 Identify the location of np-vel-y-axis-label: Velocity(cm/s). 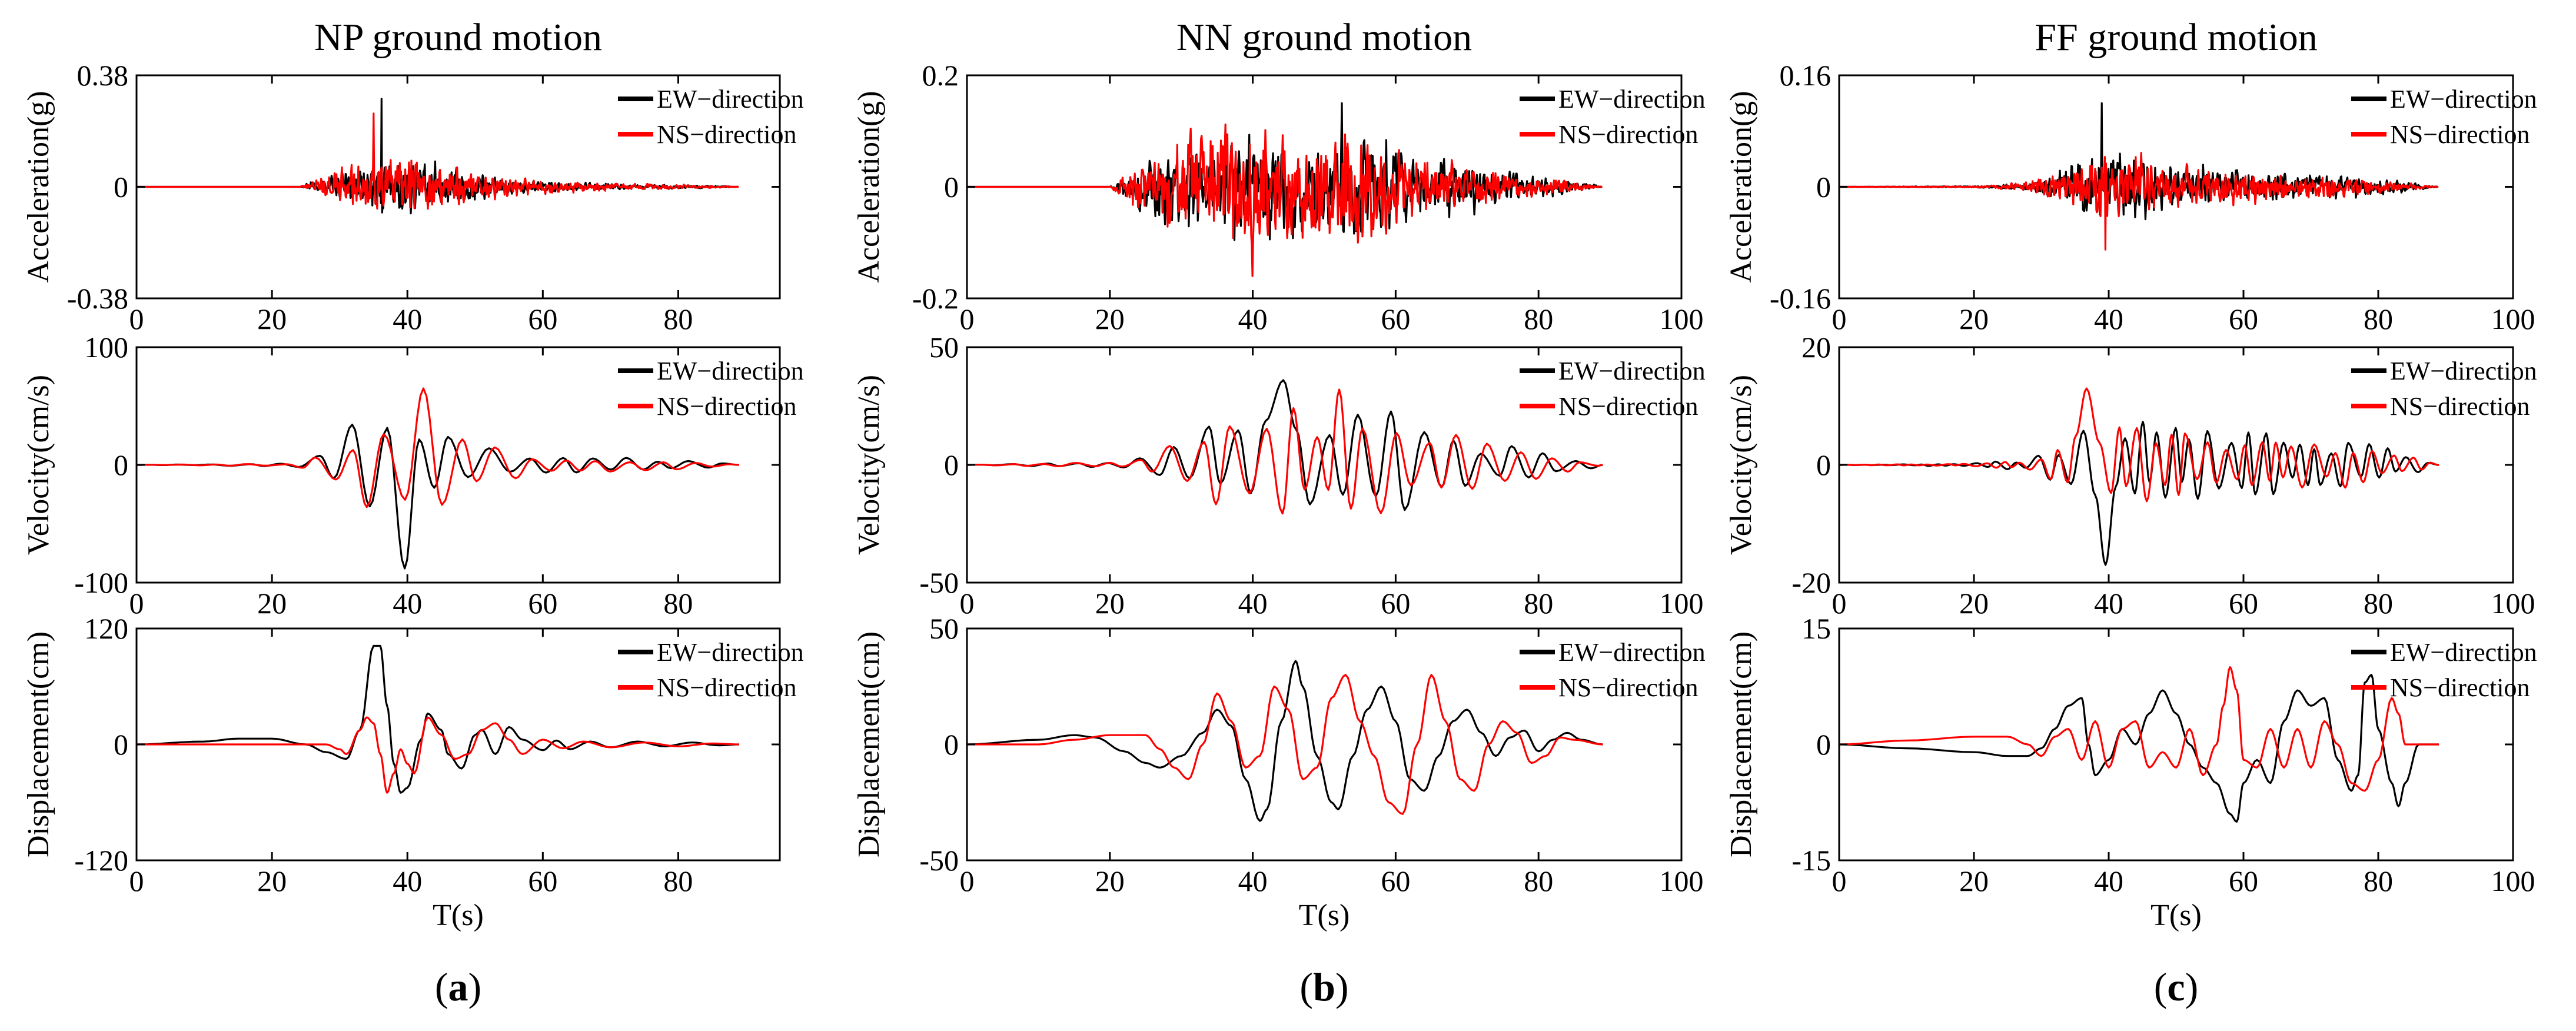
(38, 465).